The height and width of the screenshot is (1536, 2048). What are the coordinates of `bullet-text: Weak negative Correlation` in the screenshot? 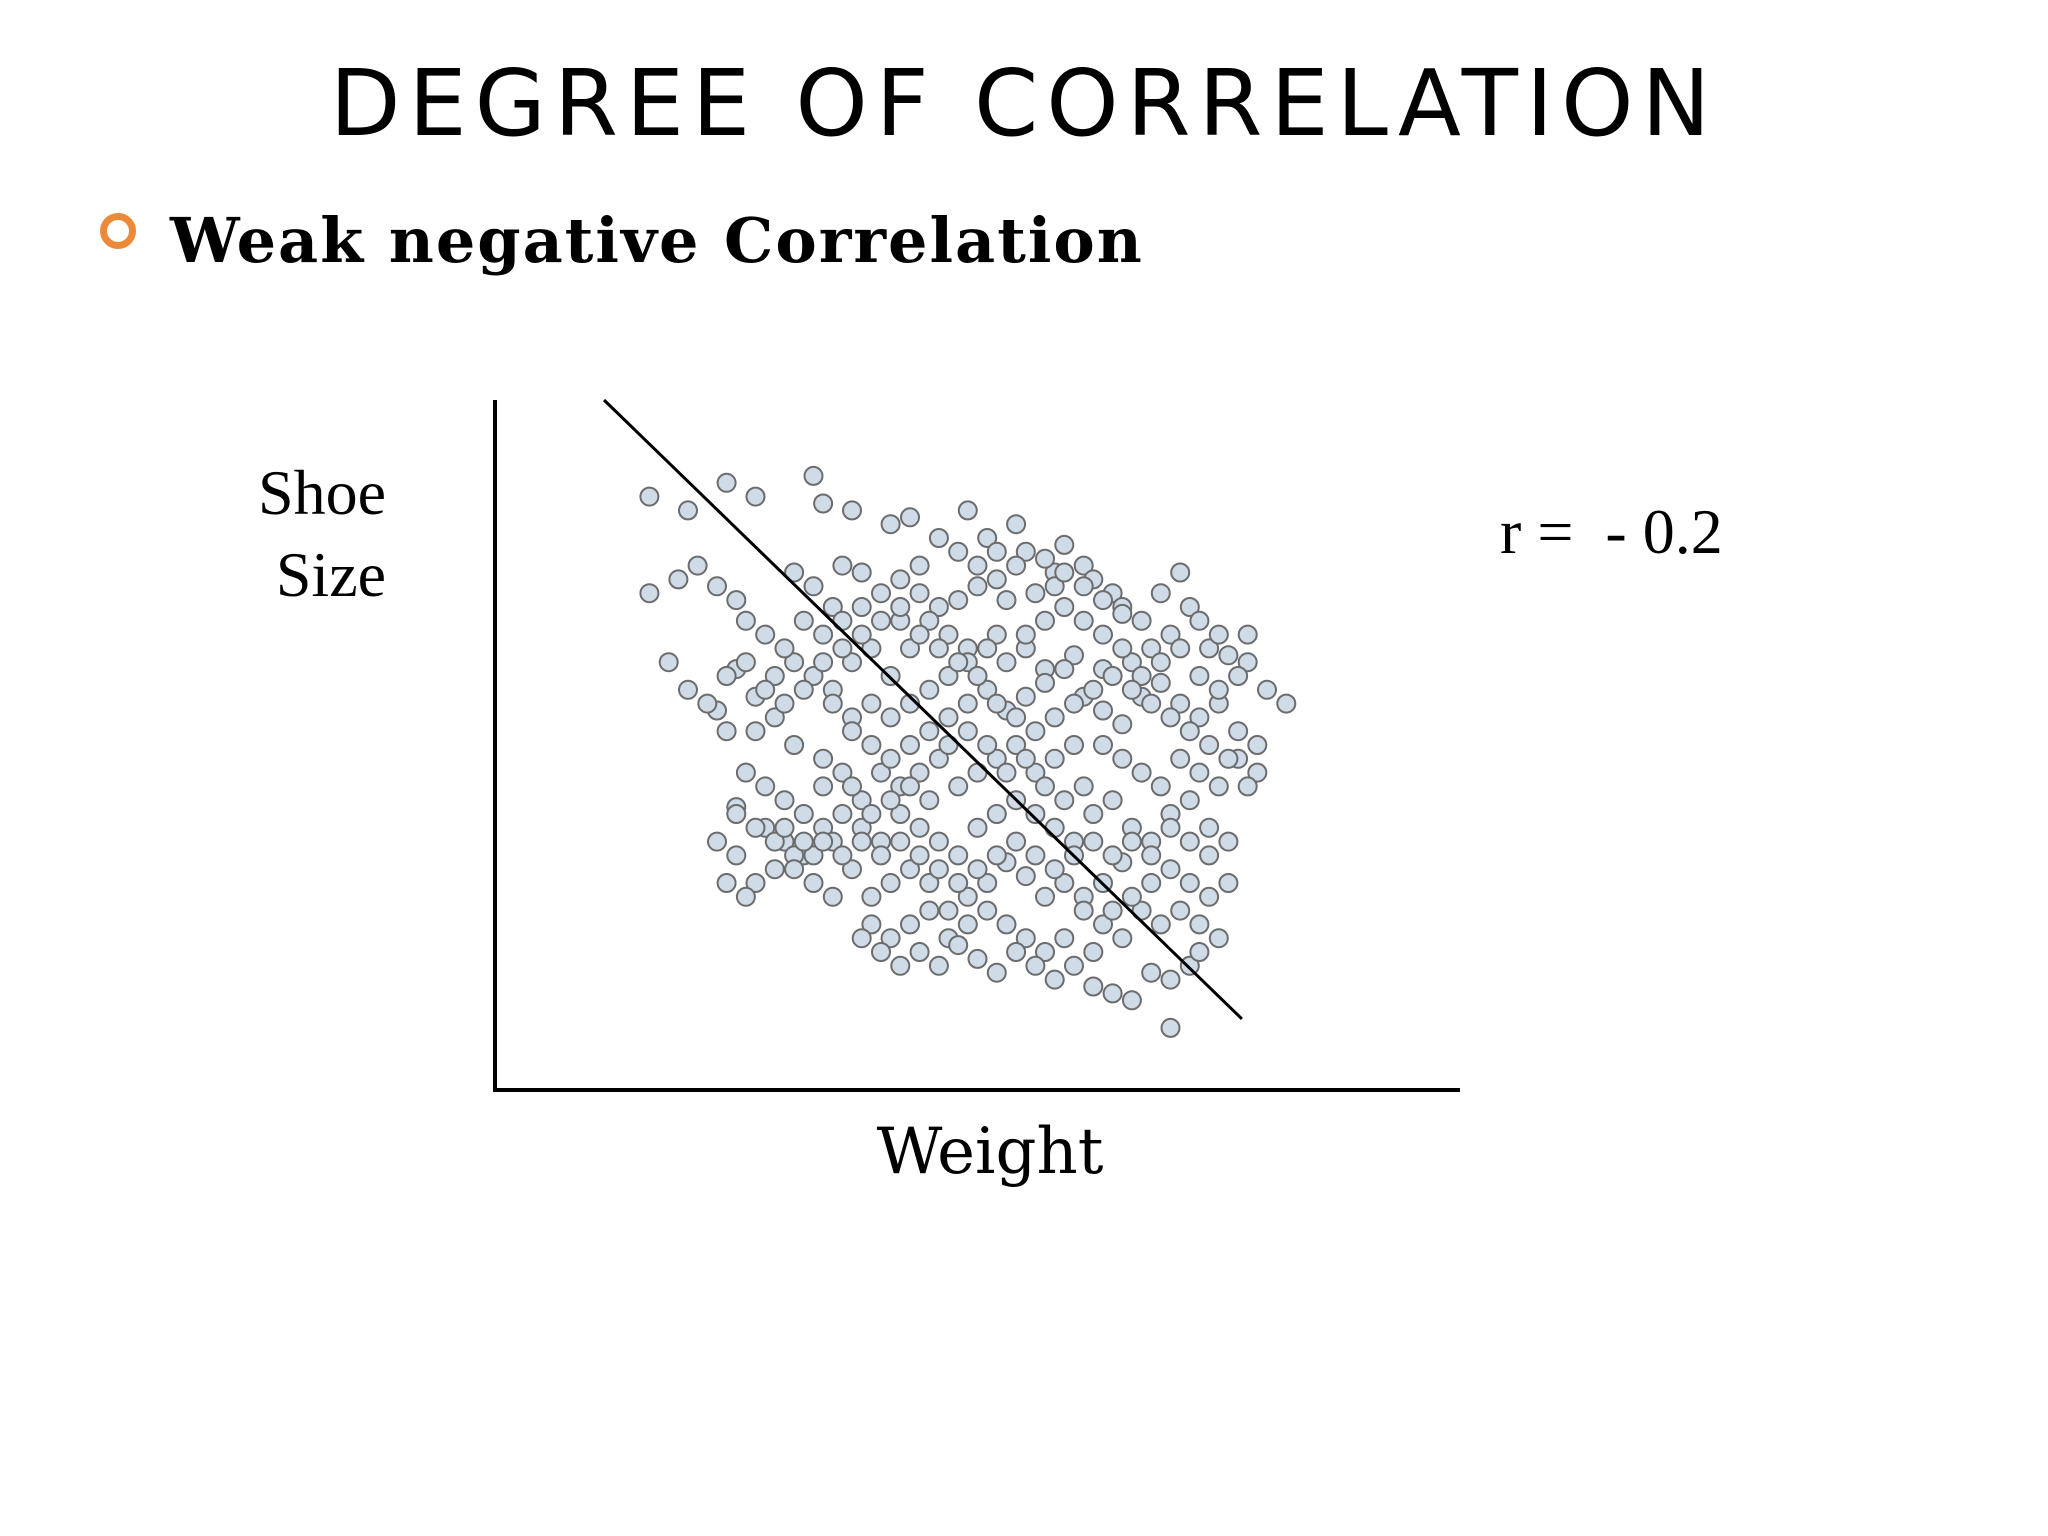 It's located at (657, 240).